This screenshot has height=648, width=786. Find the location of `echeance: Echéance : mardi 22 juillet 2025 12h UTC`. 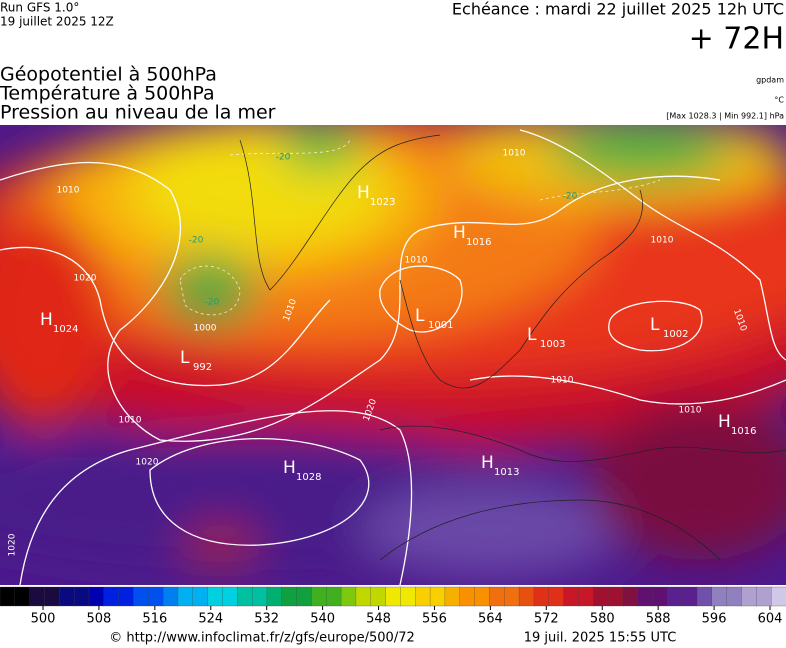

echeance: Echéance : mardi 22 juillet 2025 12h UTC is located at coordinates (618, 9).